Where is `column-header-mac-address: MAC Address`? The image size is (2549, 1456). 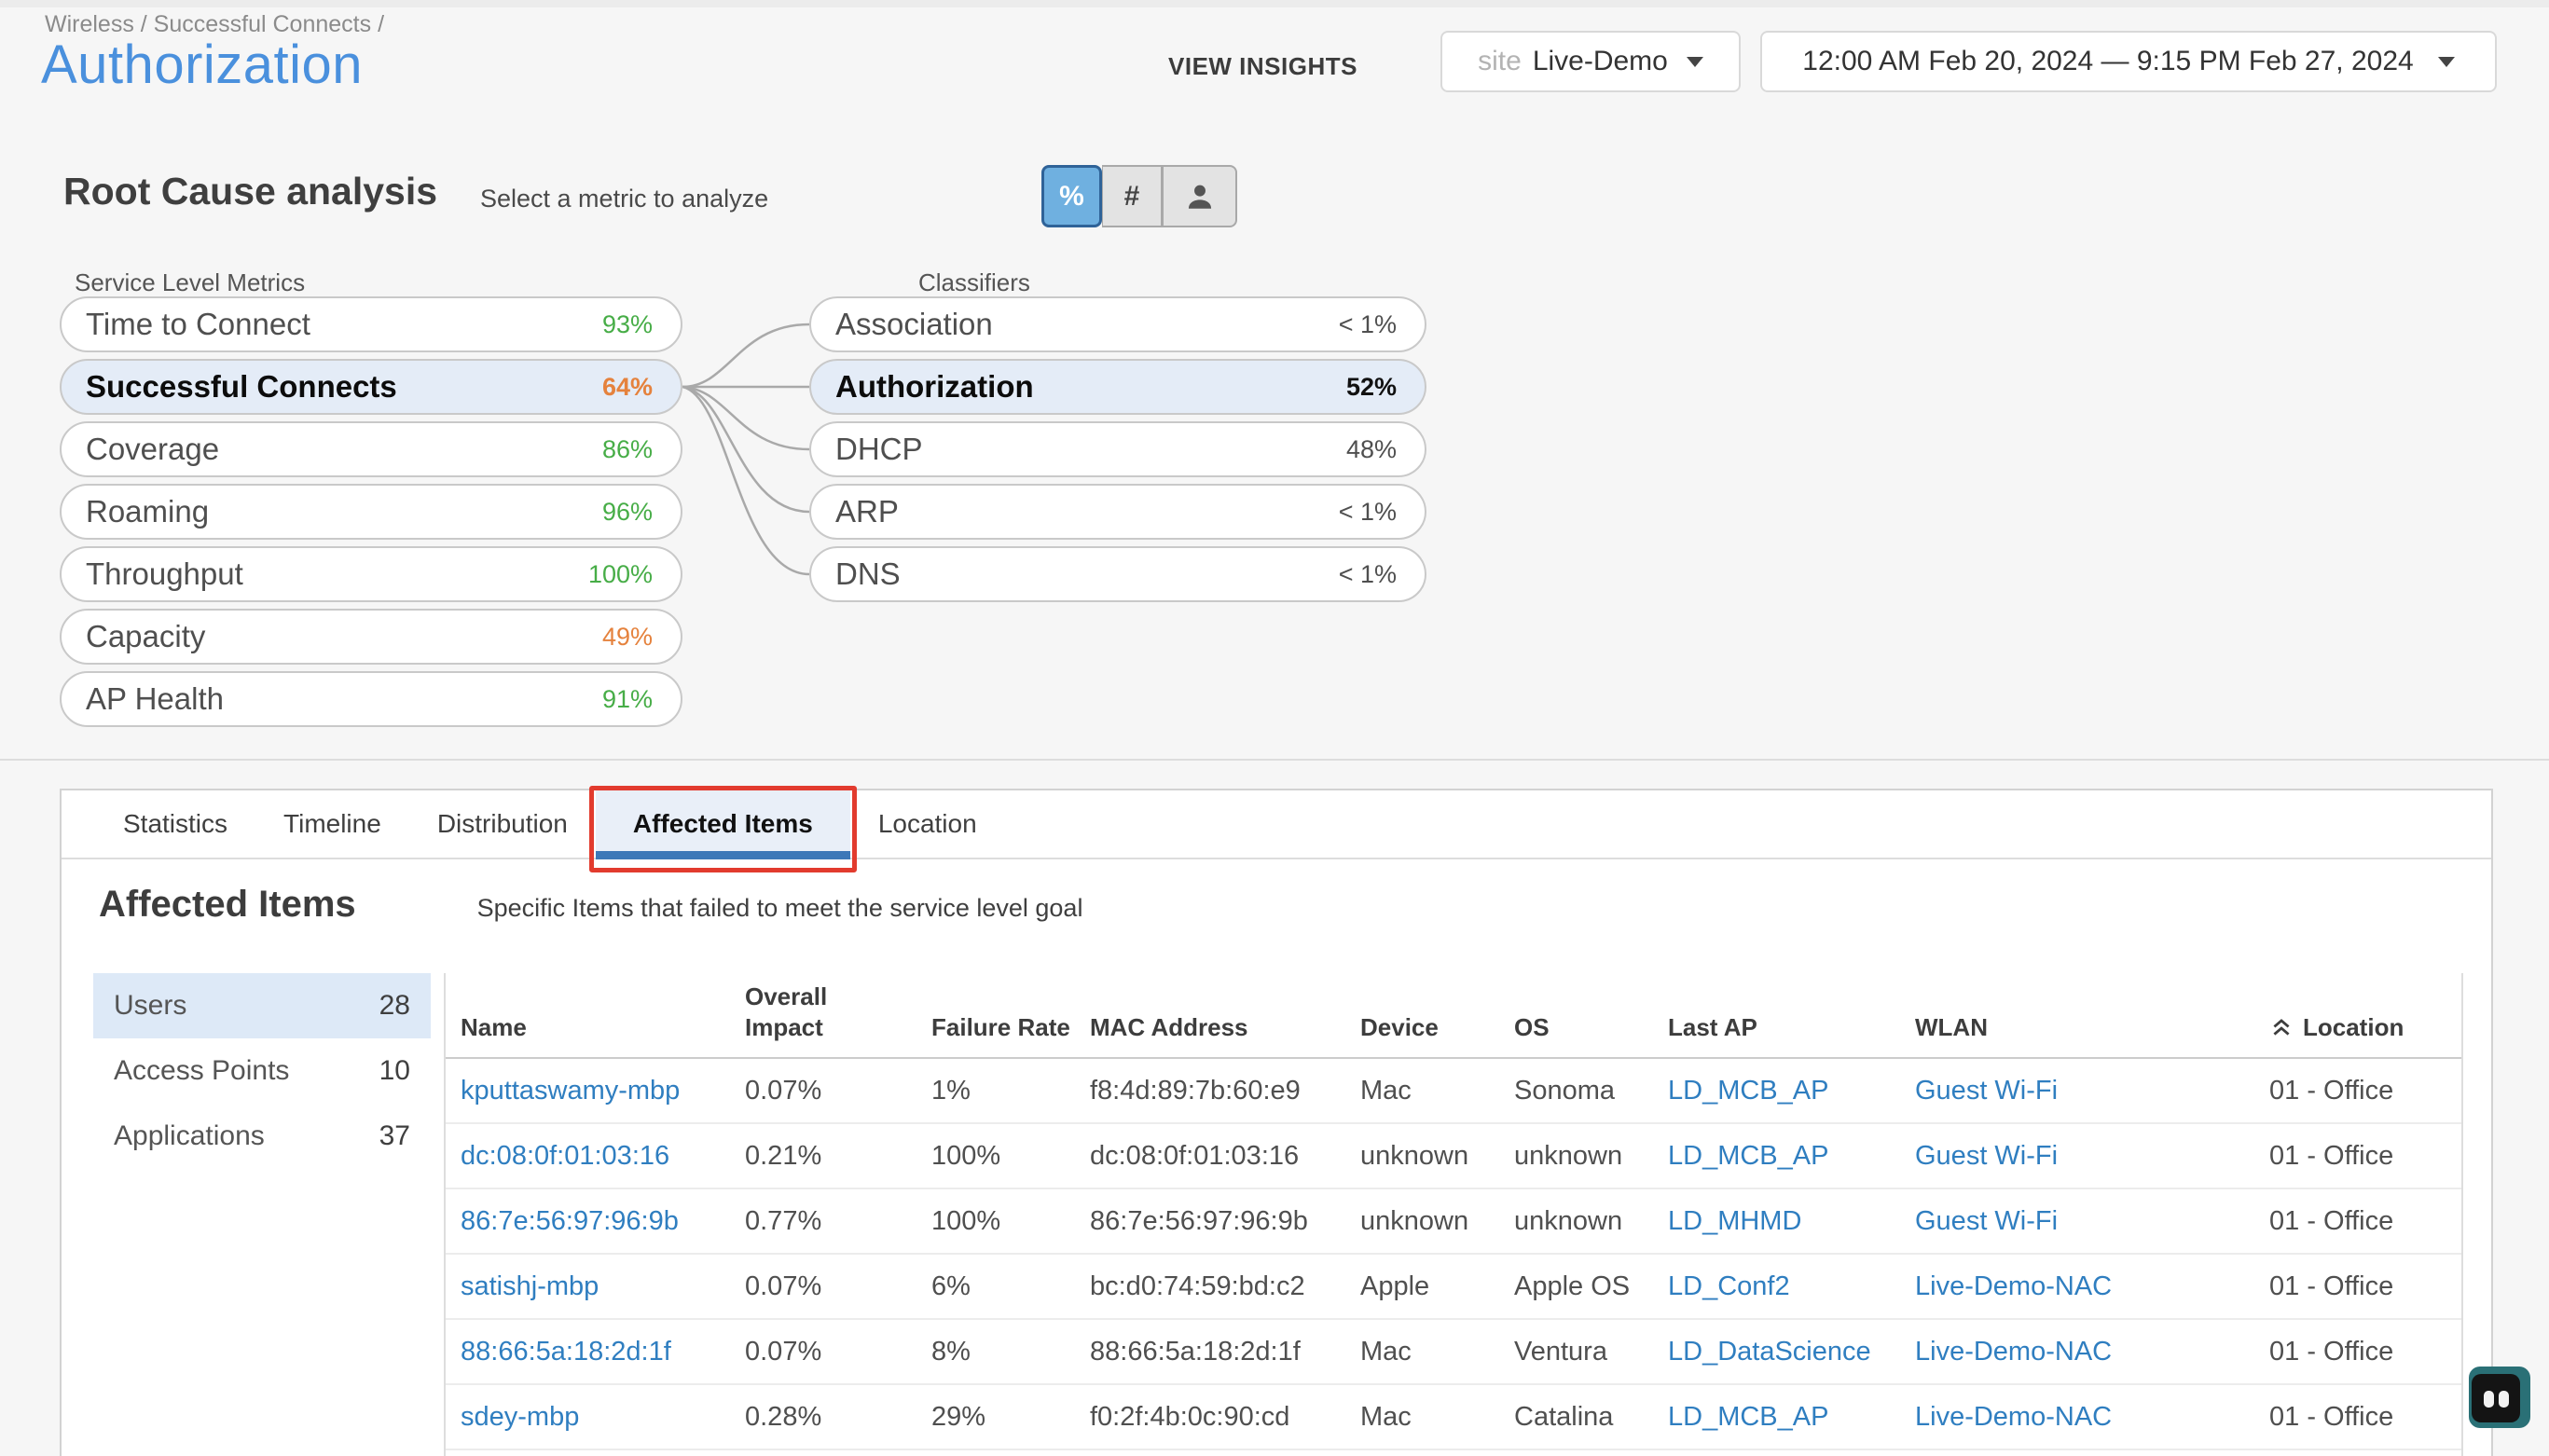
column-header-mac-address: MAC Address is located at coordinates (1169, 1026).